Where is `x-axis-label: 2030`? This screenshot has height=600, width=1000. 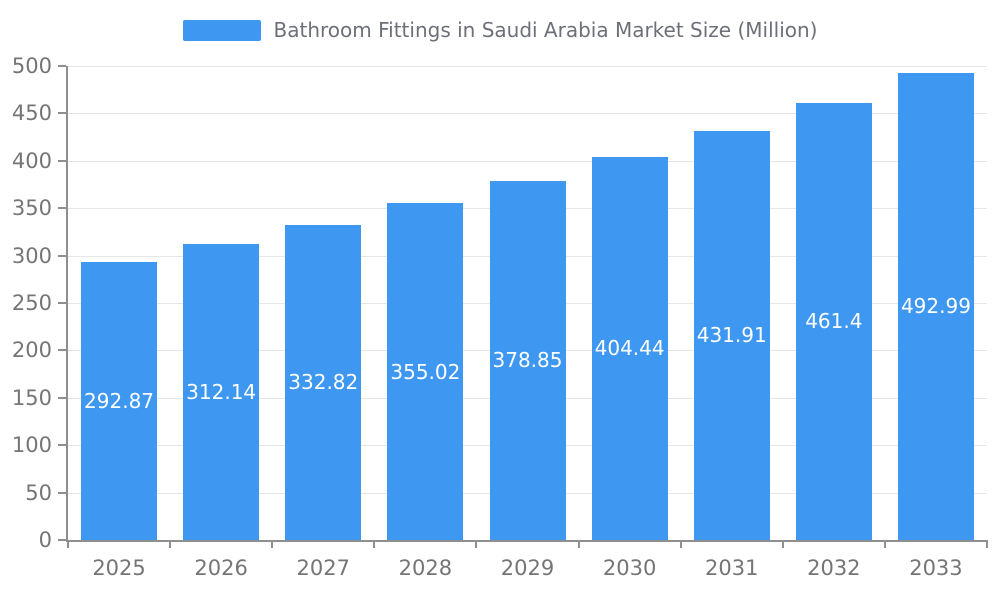
x-axis-label: 2030 is located at coordinates (629, 568).